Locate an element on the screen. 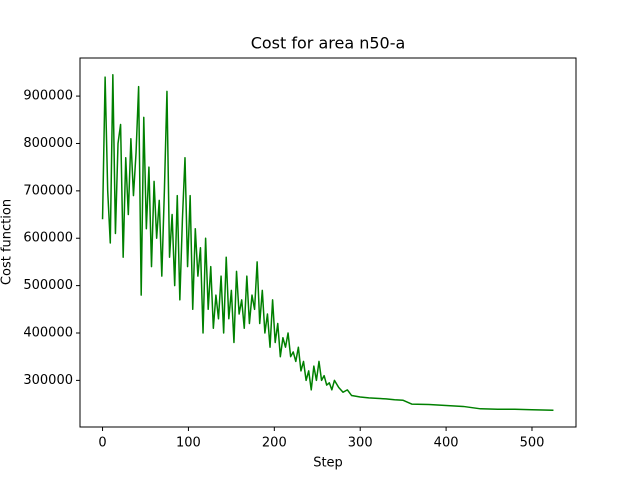 Image resolution: width=640 pixels, height=480 pixels. y-tick-label: 400000 is located at coordinates (48, 332).